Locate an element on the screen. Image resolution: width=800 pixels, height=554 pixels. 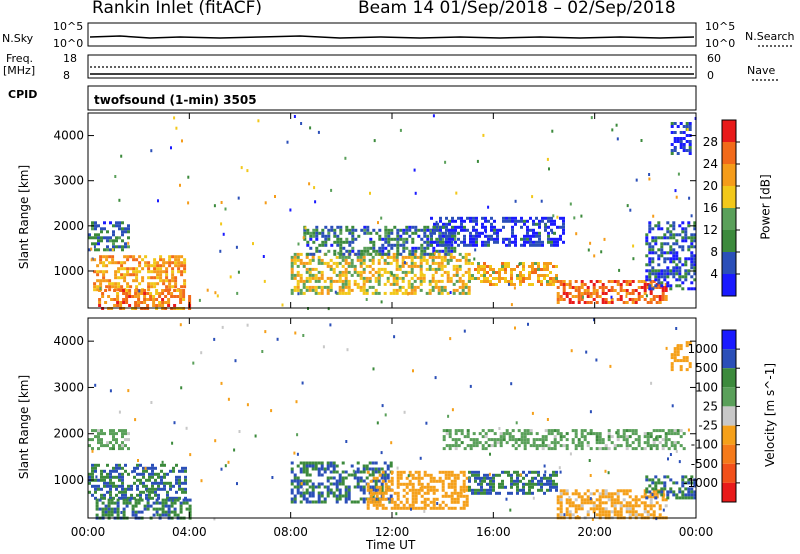
colorbar-tick-label: 500 is located at coordinates (706, 368).